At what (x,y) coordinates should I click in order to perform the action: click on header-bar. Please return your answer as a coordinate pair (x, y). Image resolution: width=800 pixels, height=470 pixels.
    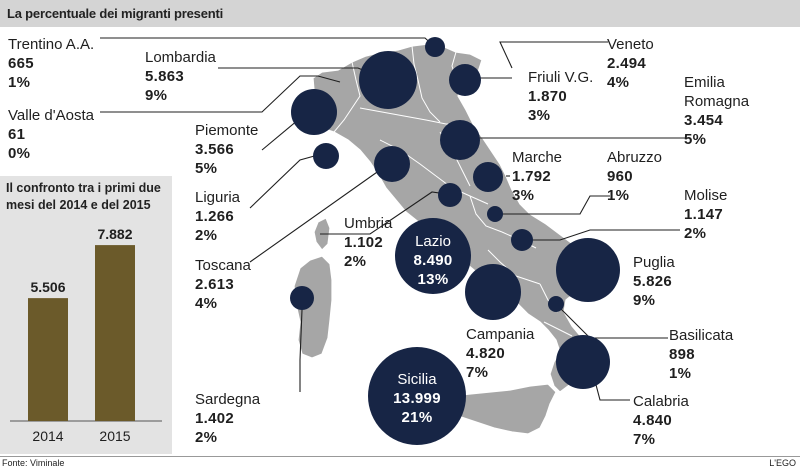
    Looking at the image, I should click on (400, 13).